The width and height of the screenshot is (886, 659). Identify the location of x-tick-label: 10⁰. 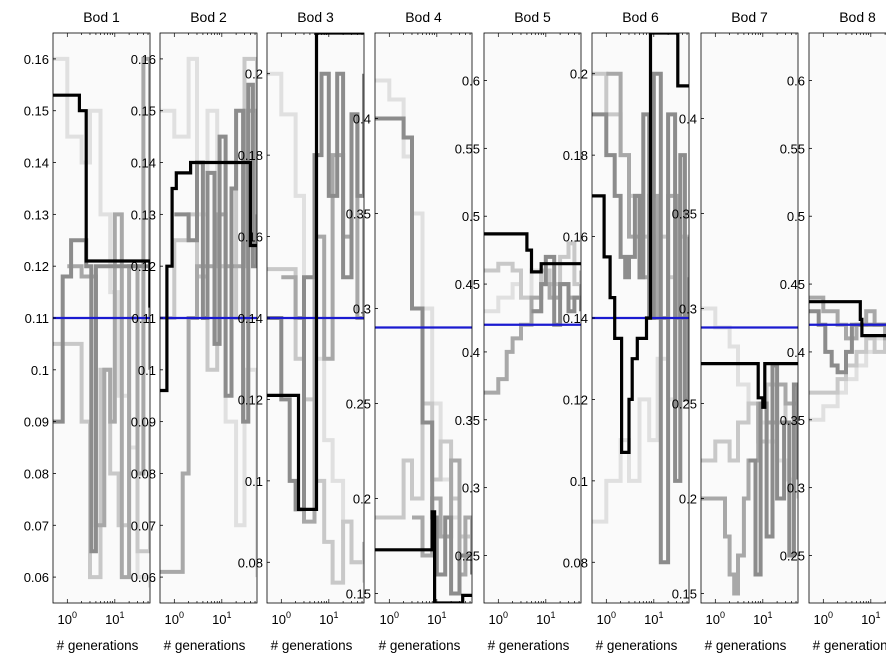
(67, 618).